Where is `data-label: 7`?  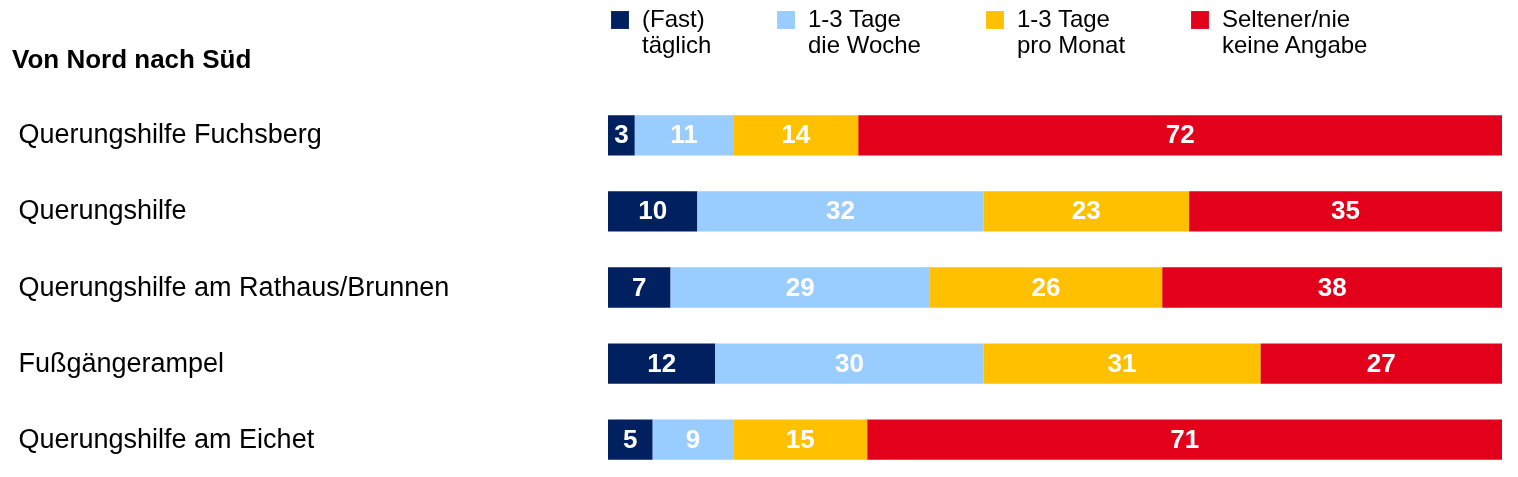
data-label: 7 is located at coordinates (639, 286).